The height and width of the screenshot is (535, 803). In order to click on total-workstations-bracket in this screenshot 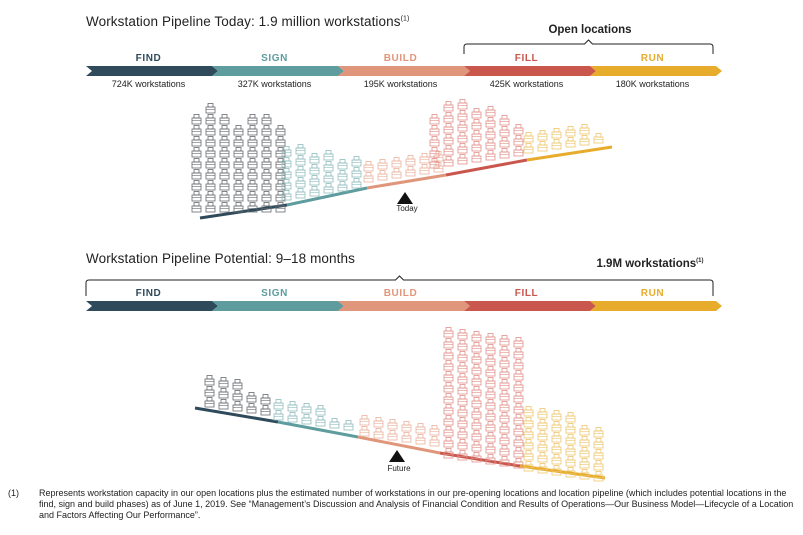, I will do `click(399, 285)`.